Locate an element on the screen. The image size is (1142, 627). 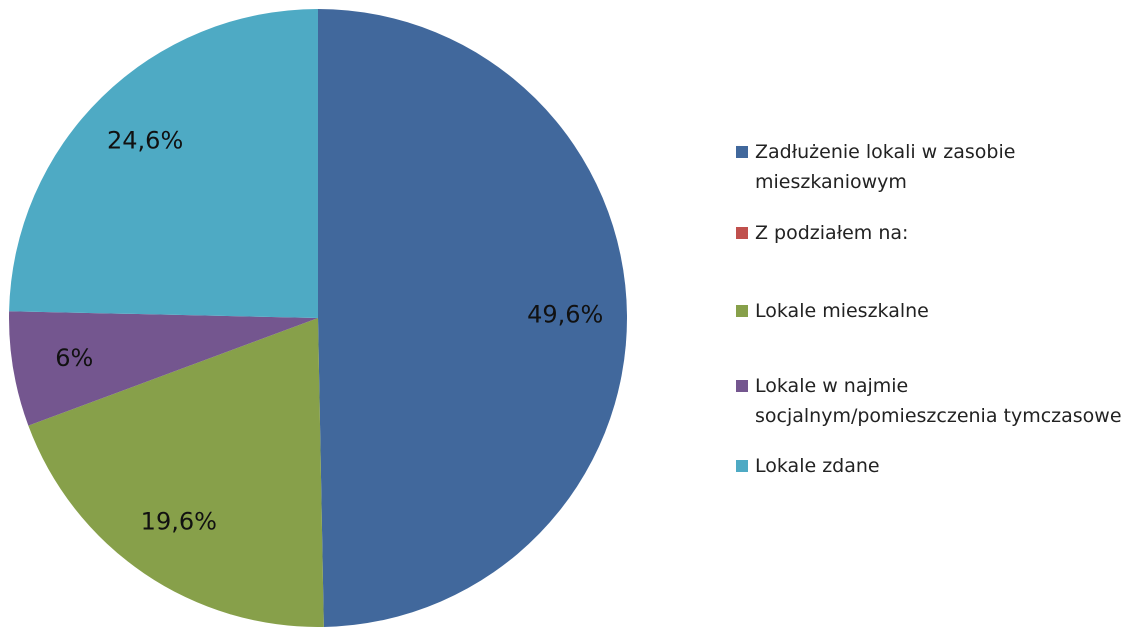
legend-item: Z podziałem na: is located at coordinates (936, 233).